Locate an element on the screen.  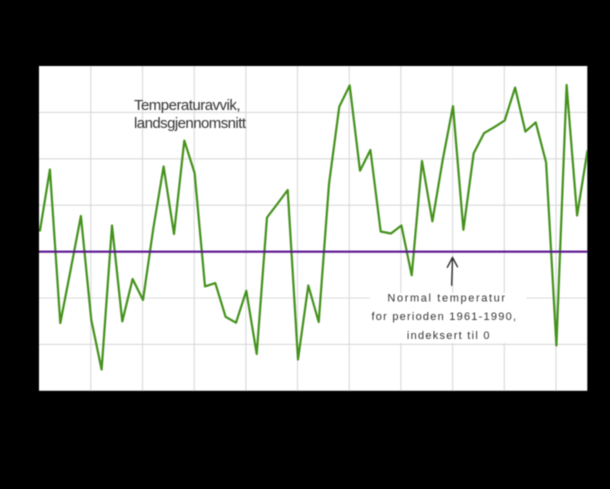
svg-text: landsgjennomsnitt is located at coordinates (190, 123).